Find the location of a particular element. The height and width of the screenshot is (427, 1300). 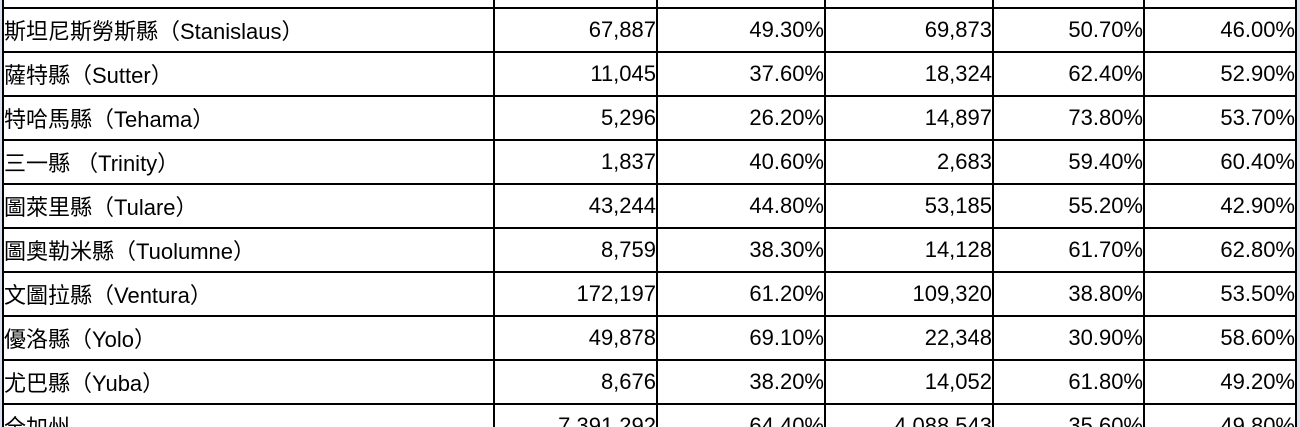

pct-a-cell: 49.30% is located at coordinates (741, 30).